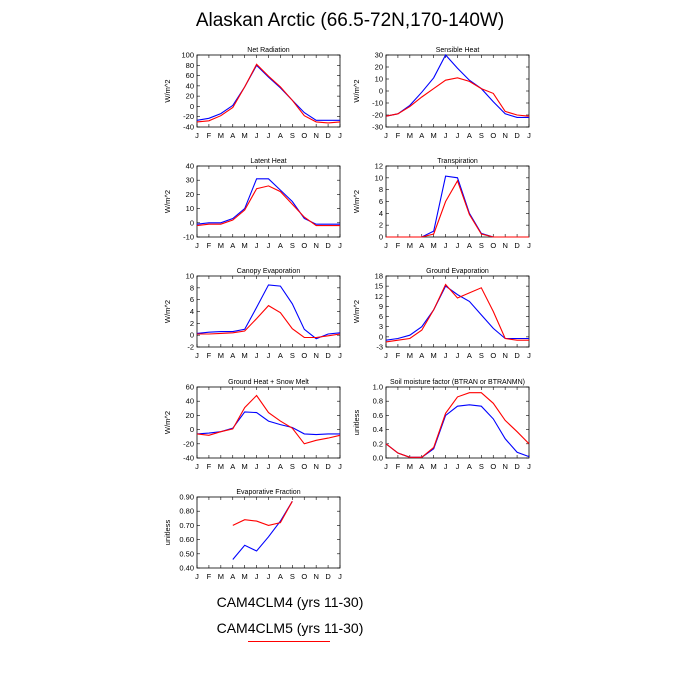 Image resolution: width=700 pixels, height=700 pixels. What do you see at coordinates (378, 387) in the screenshot?
I see `y-tick-label: 1.0` at bounding box center [378, 387].